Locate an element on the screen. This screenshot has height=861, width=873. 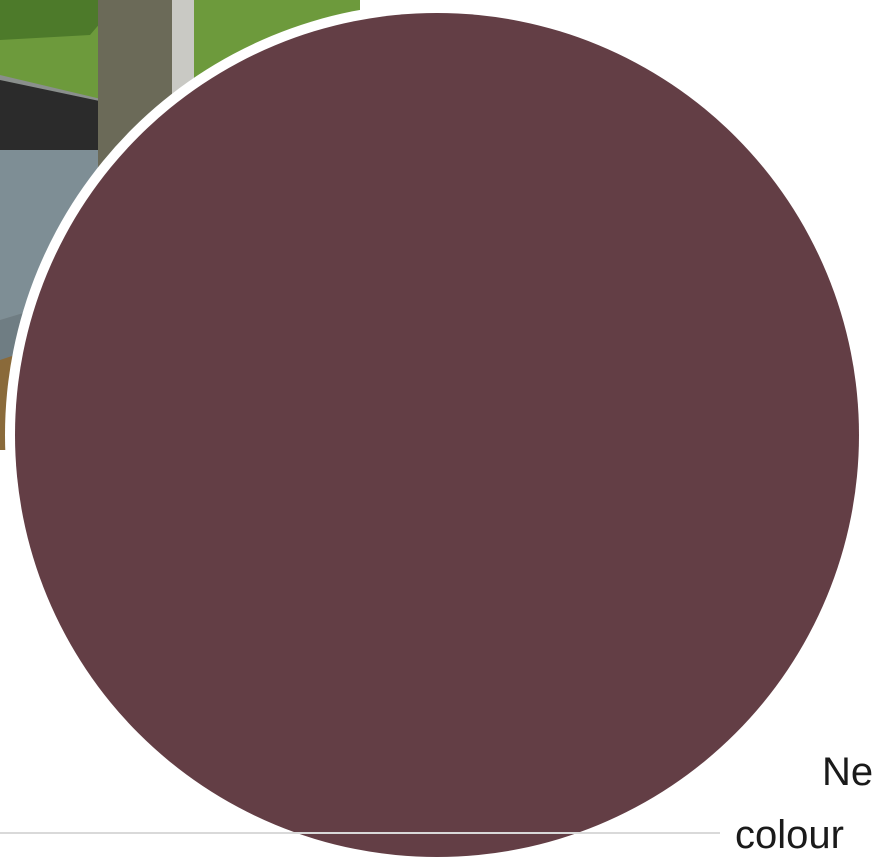
text-line: Ne is located at coordinates (847, 772).